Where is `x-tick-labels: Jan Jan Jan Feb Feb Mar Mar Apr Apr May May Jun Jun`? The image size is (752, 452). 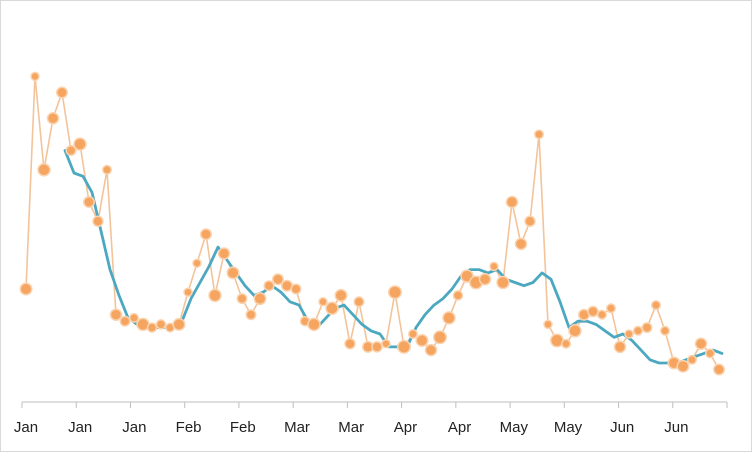 x-tick-labels: Jan Jan Jan Feb Feb Mar Mar Apr Apr May May Jun Jun is located at coordinates (351, 427).